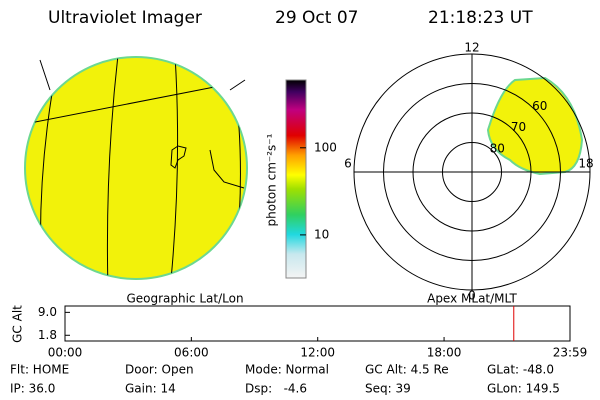 Image resolution: width=600 pixels, height=400 pixels. I want to click on y-axis-label: GC Alt, so click(18, 324).